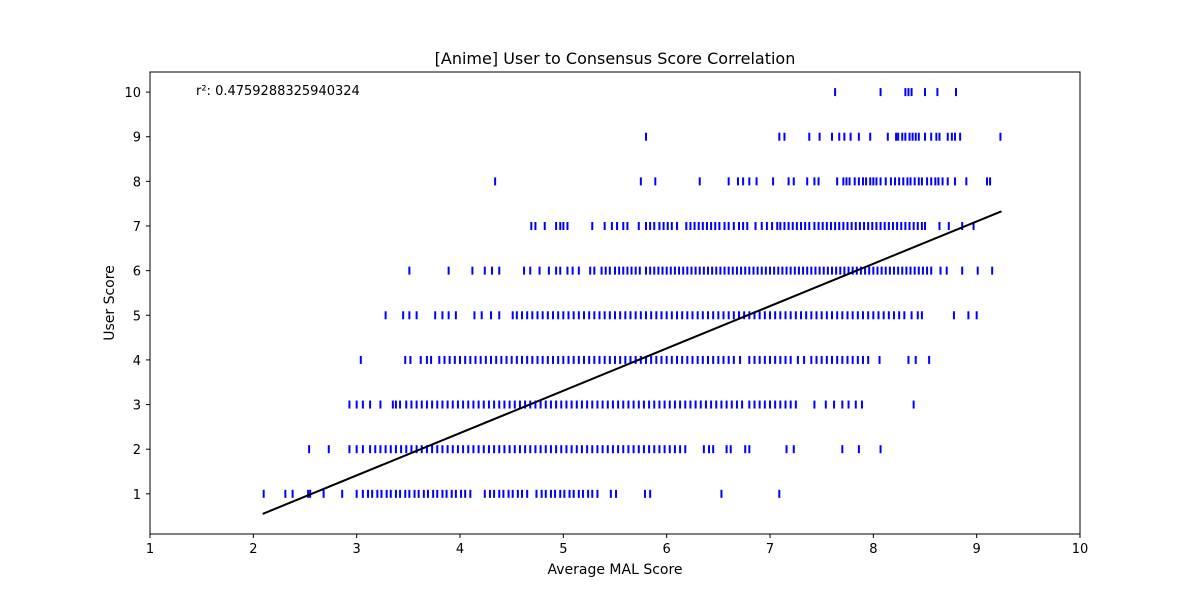 The width and height of the screenshot is (1200, 600). What do you see at coordinates (1080, 549) in the screenshot?
I see `x-tick-label: 10` at bounding box center [1080, 549].